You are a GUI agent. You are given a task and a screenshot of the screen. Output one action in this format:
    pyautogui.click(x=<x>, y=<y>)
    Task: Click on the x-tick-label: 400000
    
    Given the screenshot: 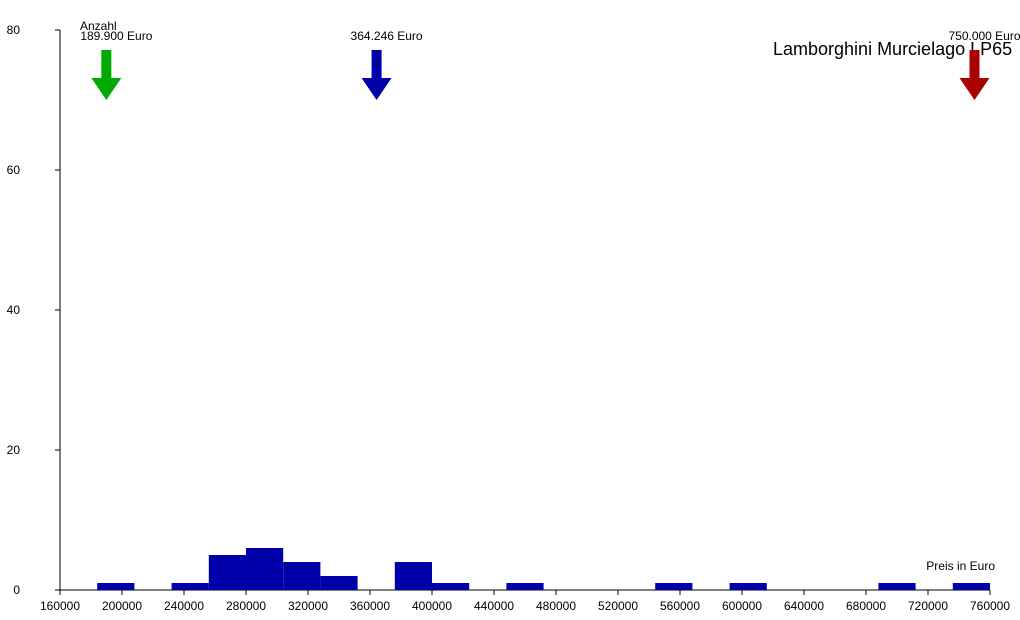 What is the action you would take?
    pyautogui.click(x=432, y=606)
    